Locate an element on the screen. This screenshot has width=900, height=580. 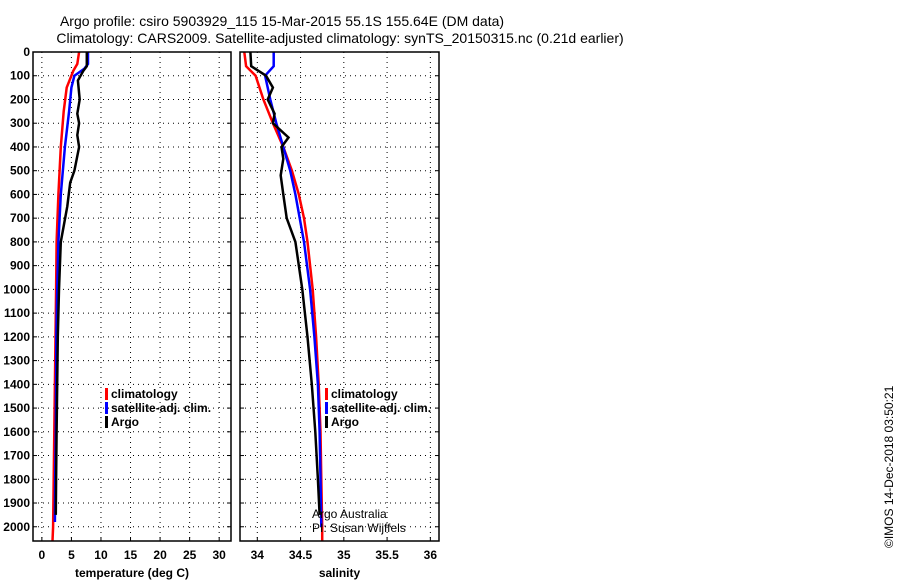
y-tick-label: 1200 is located at coordinates (16, 337).